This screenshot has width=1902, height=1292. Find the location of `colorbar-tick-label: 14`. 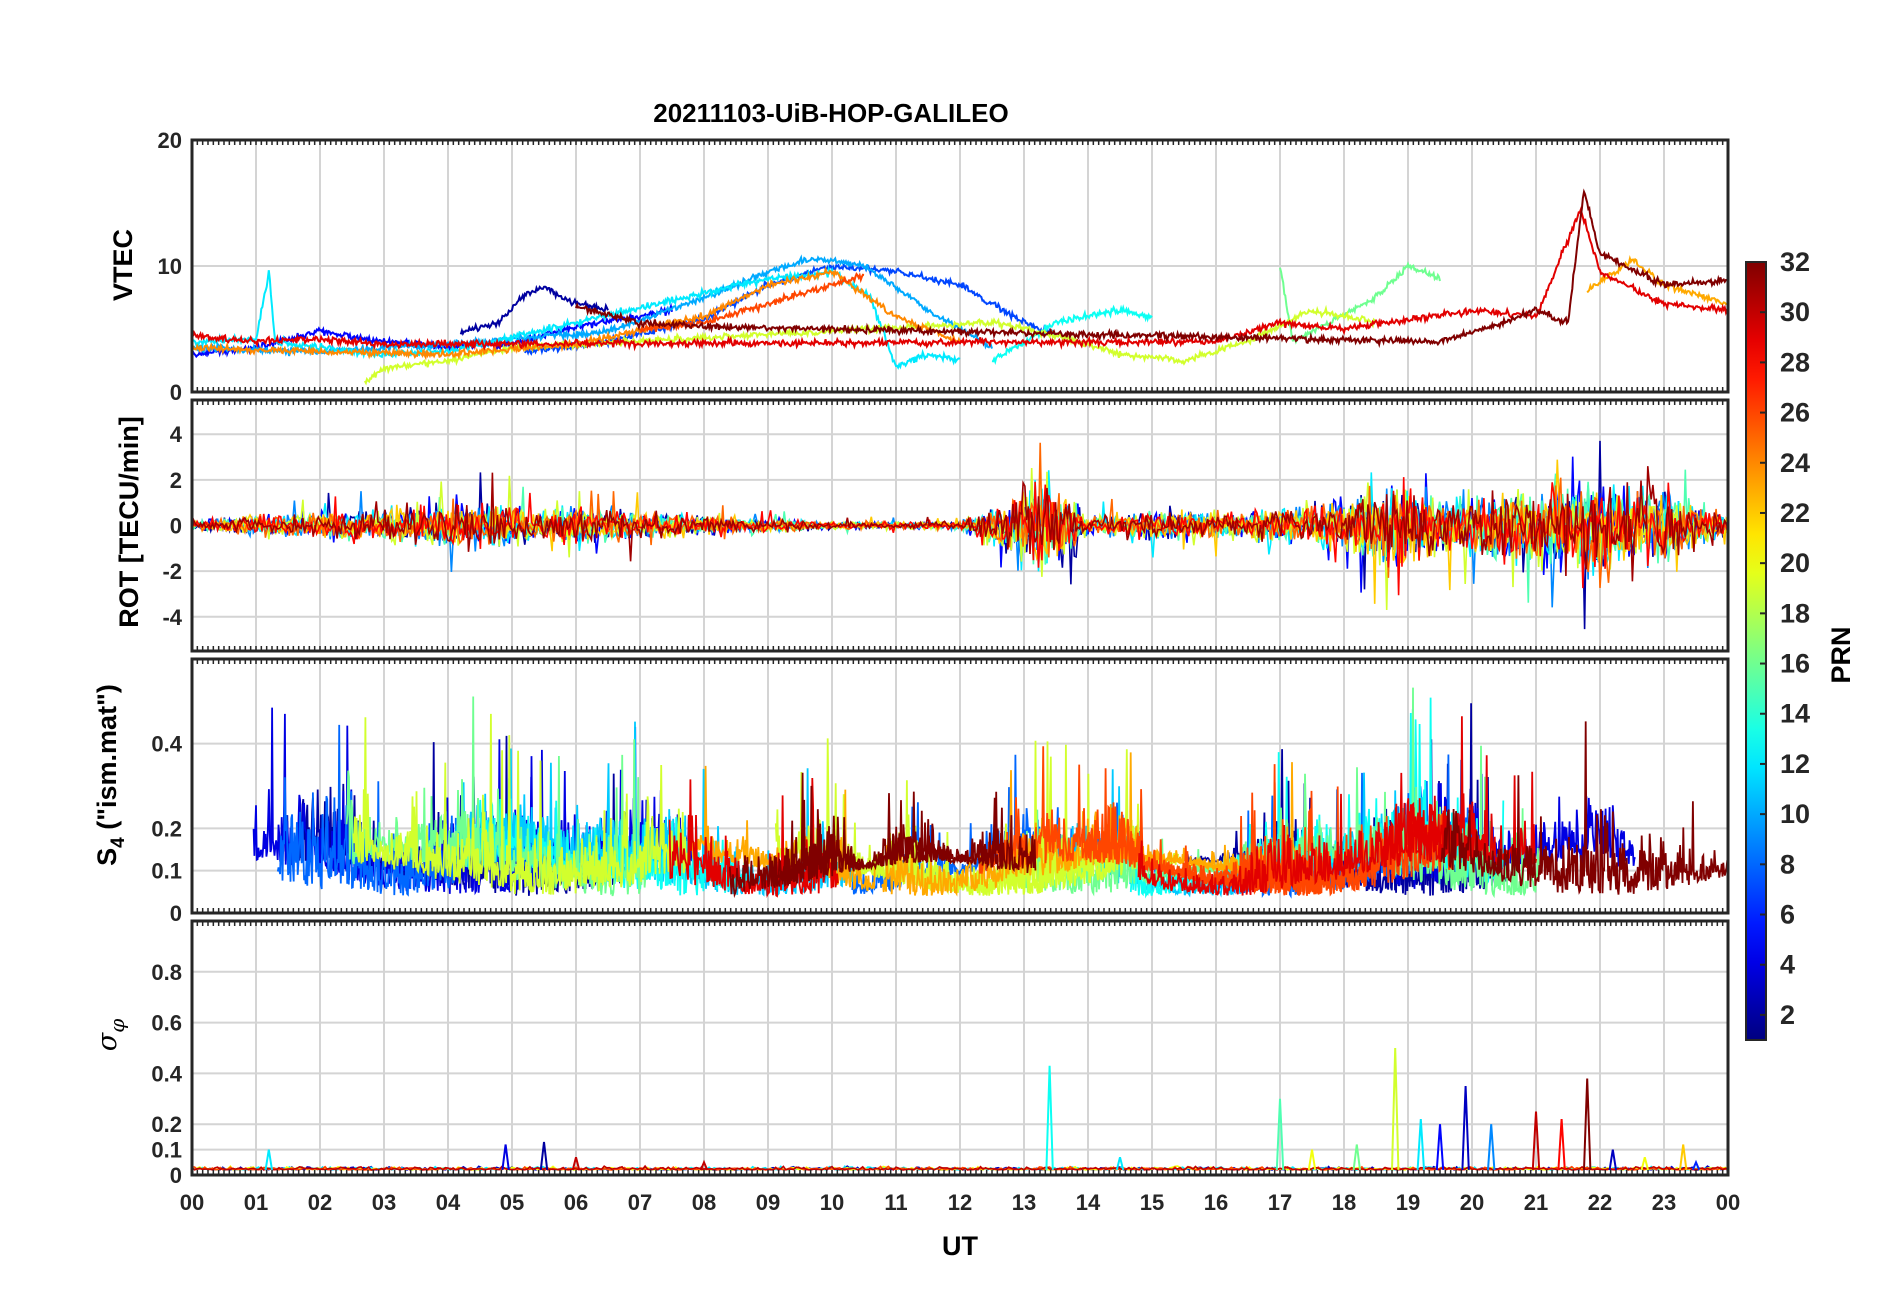

colorbar-tick-label: 14 is located at coordinates (1795, 714).